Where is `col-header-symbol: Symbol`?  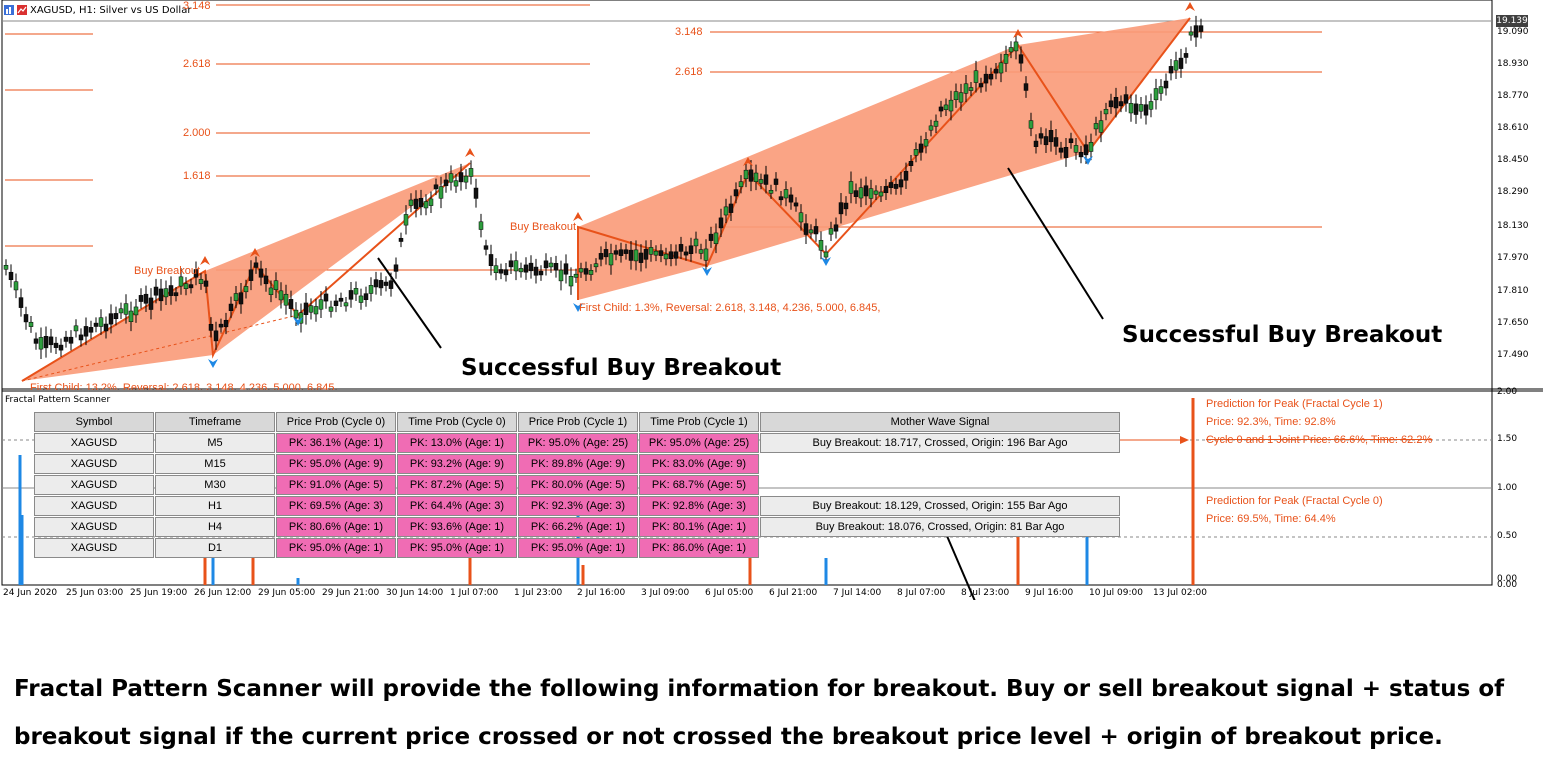 col-header-symbol: Symbol is located at coordinates (94, 422).